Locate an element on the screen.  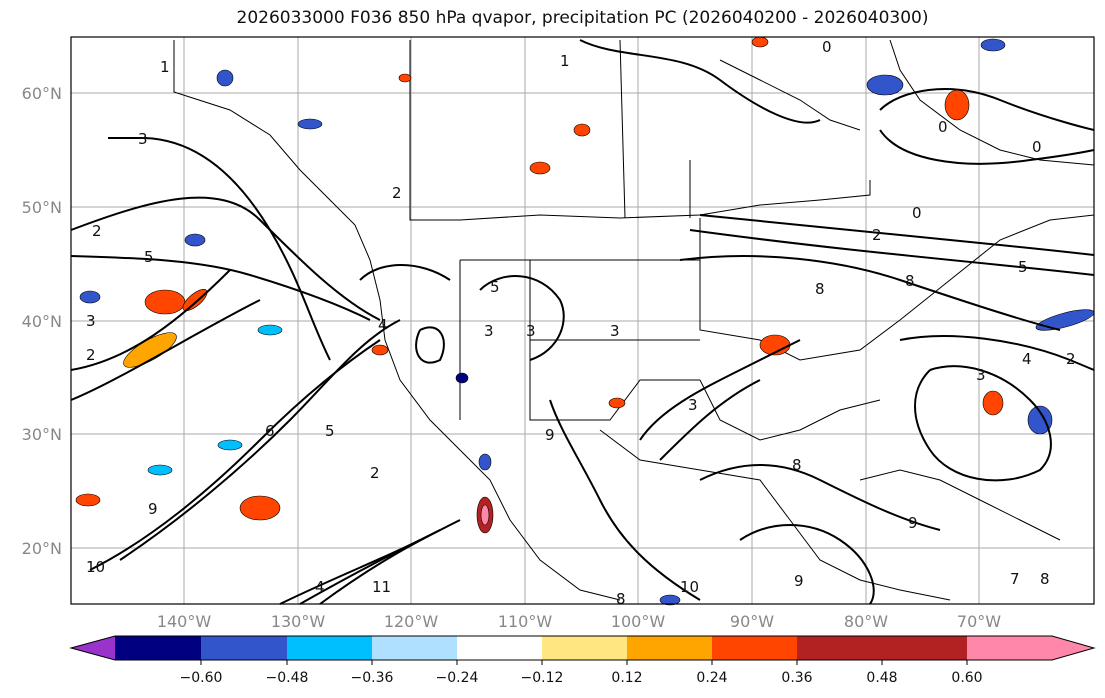
colorbar-tick-label: −0.48 is located at coordinates (287, 678).